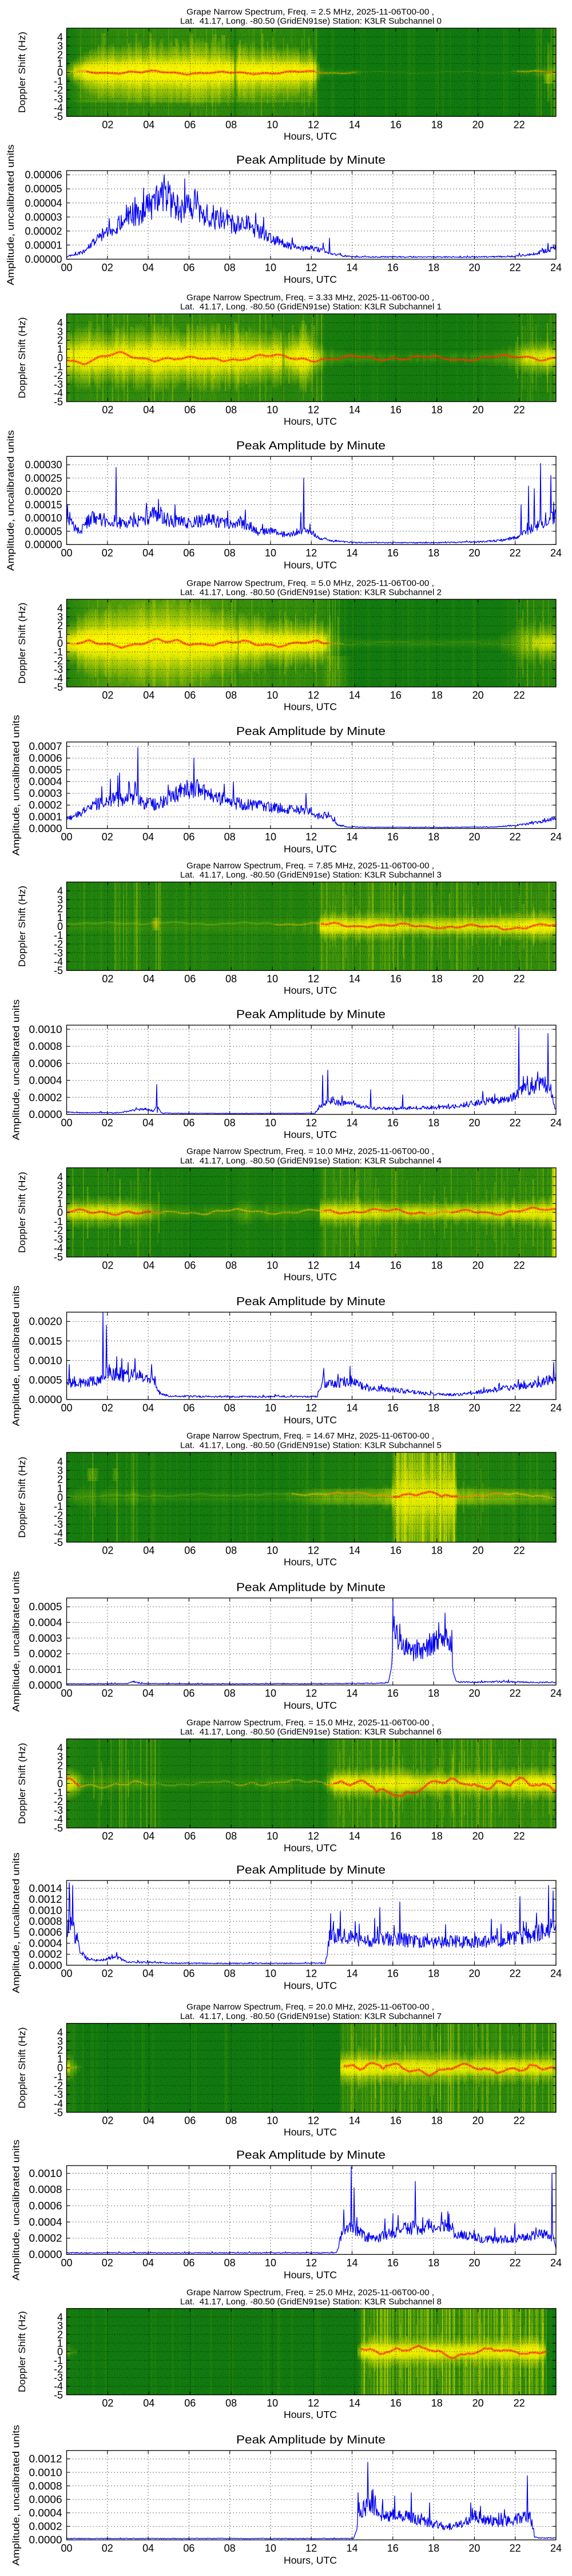  Describe the element at coordinates (43, 545) in the screenshot. I see `svg-text: 0.00000` at that location.